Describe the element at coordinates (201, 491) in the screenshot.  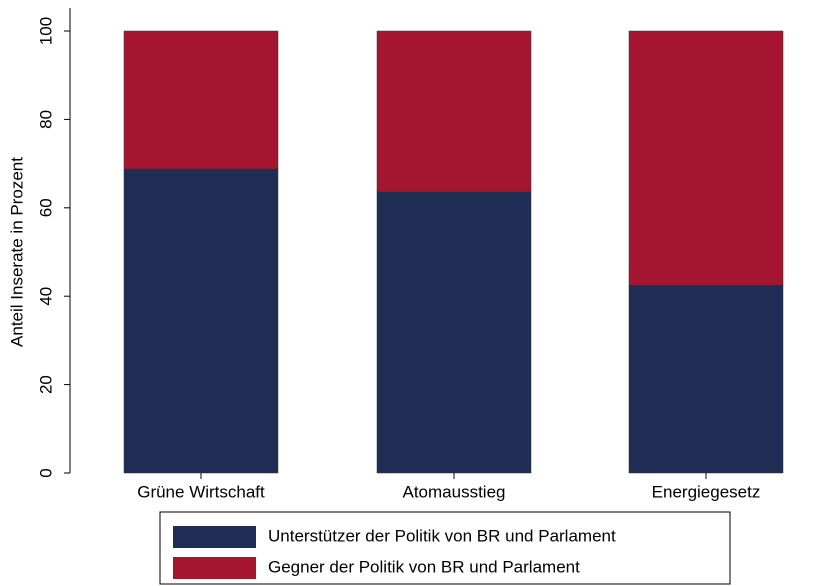
I see `x-tick-label: Grüne Wirtschaft` at that location.